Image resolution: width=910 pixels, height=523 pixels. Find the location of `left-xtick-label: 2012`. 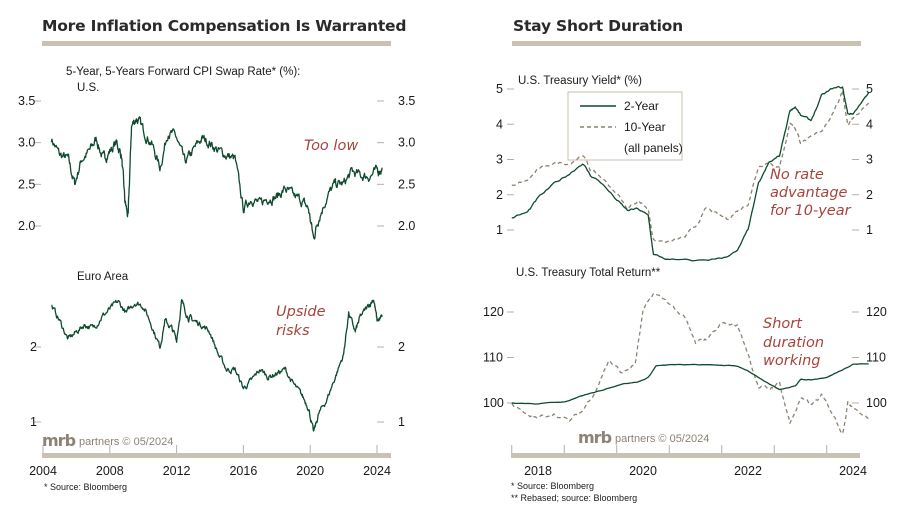

left-xtick-label: 2012 is located at coordinates (177, 471).